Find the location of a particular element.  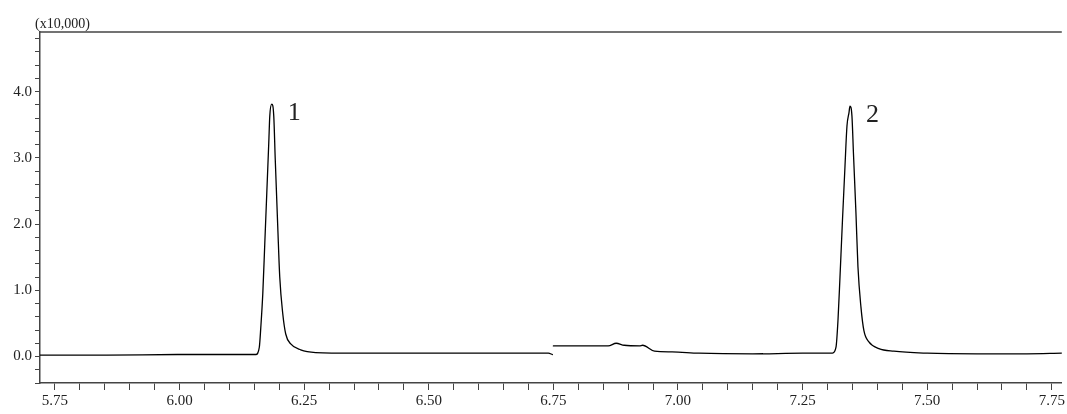

x-tick-label: 7.00 is located at coordinates (678, 399).